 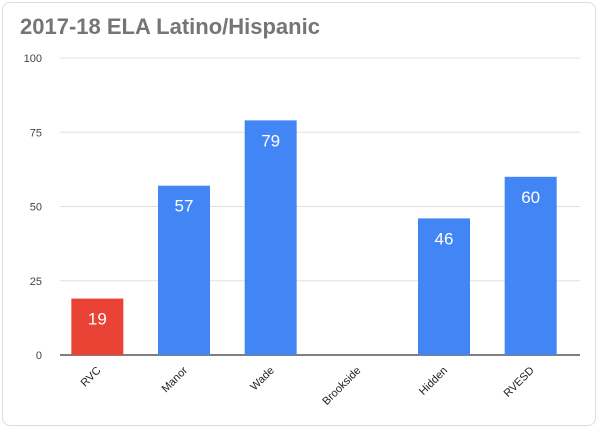 What do you see at coordinates (262, 379) in the screenshot?
I see `x-tick-label-wade: Wade` at bounding box center [262, 379].